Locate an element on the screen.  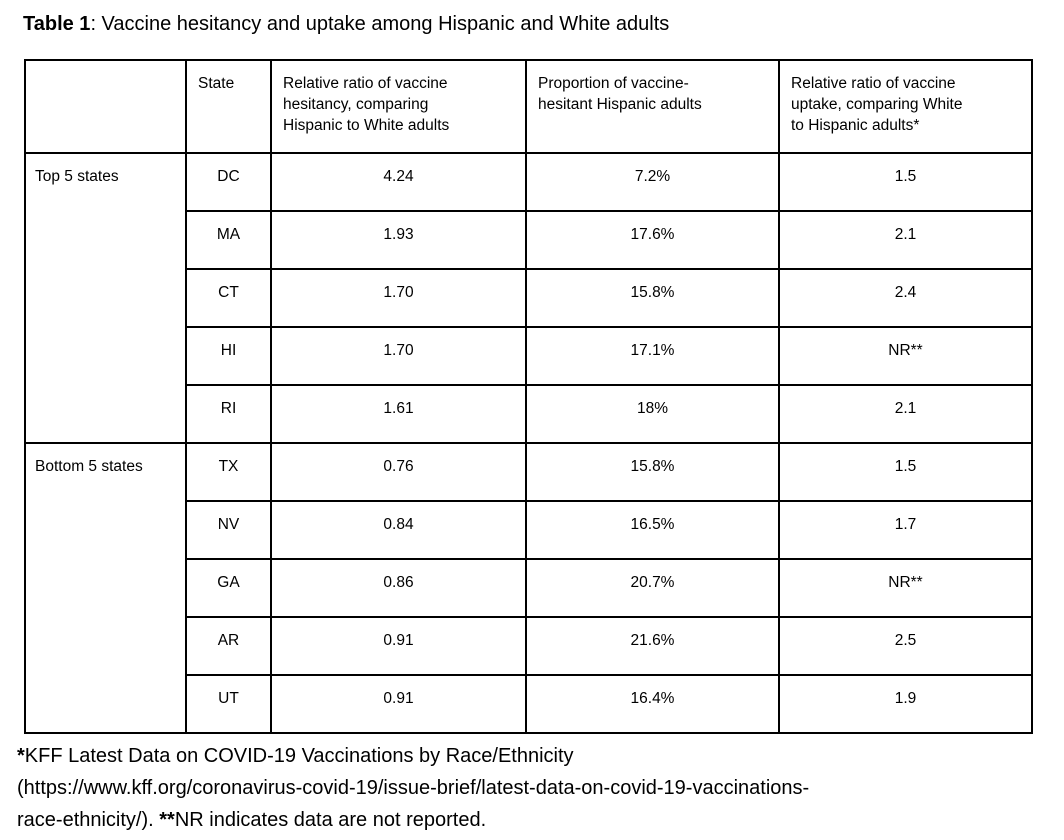
proportion-cell: 16.4% is located at coordinates (652, 704).